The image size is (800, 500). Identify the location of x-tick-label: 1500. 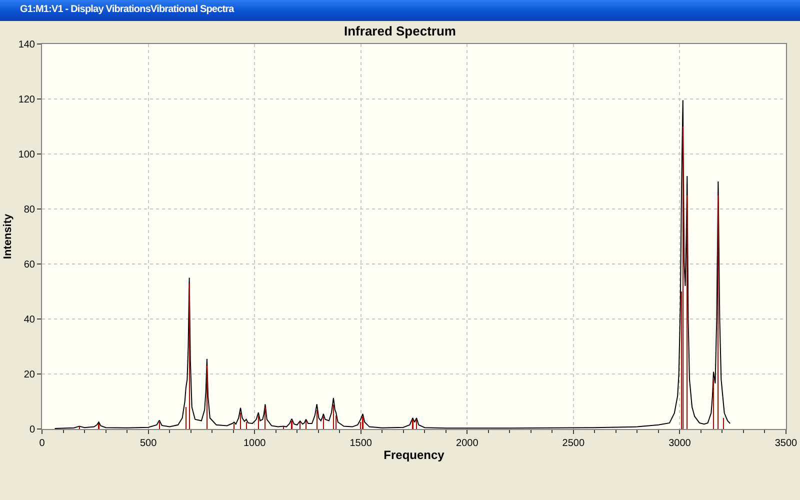
(361, 443).